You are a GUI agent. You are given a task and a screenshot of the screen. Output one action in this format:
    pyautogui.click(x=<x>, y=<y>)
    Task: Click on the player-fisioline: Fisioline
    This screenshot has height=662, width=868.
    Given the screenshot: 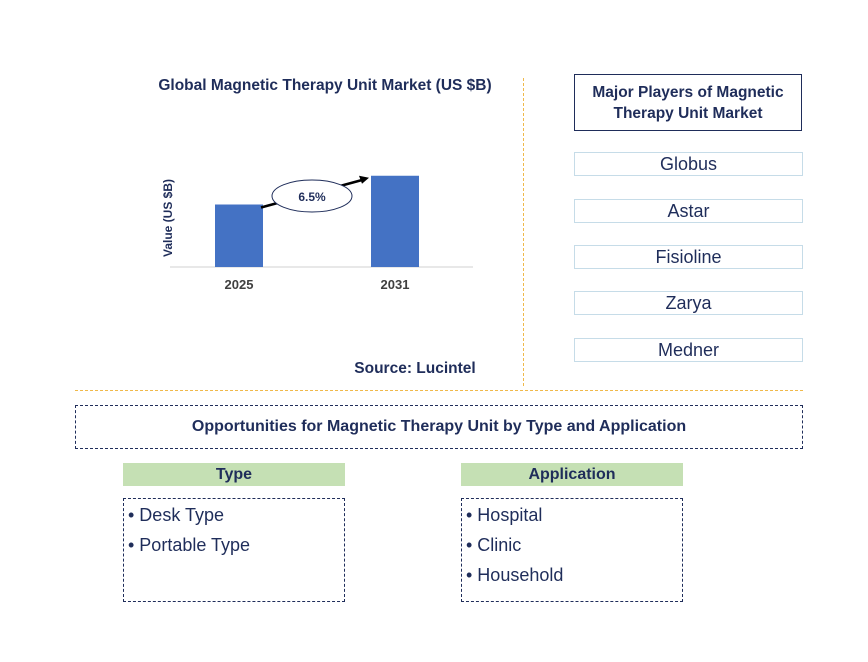 What is the action you would take?
    pyautogui.click(x=688, y=257)
    